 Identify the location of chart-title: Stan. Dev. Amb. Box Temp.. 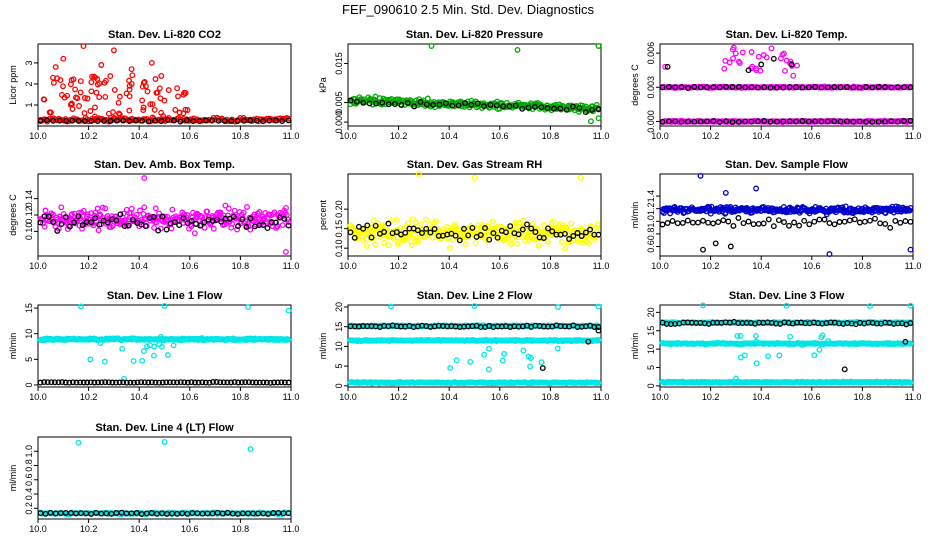
(164, 165).